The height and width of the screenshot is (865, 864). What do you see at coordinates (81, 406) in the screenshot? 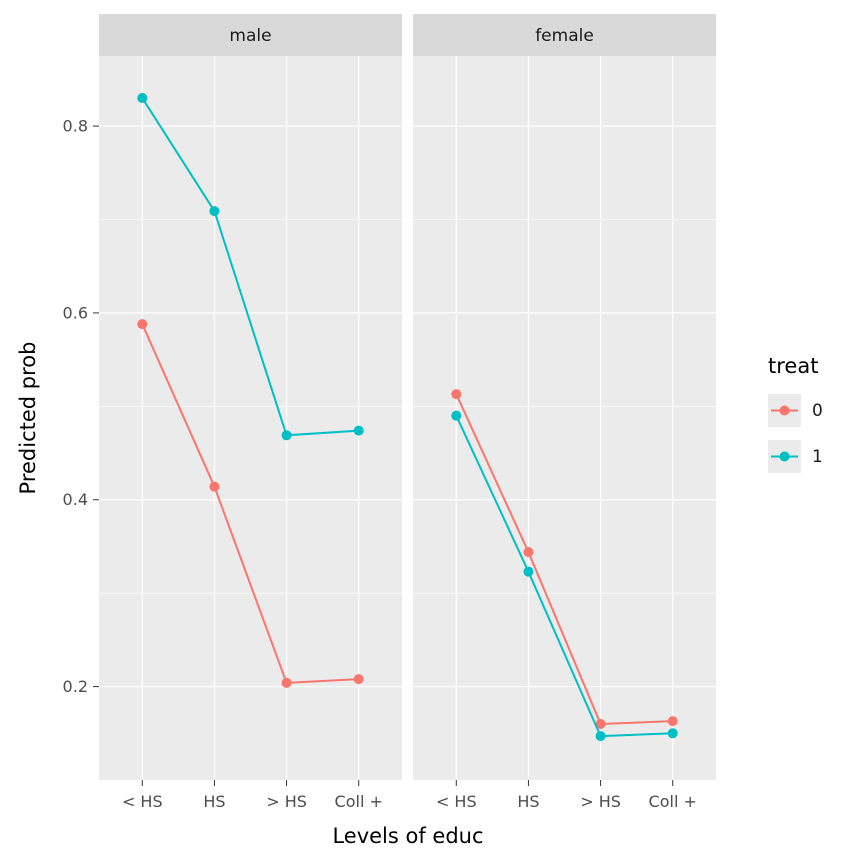
I see `y-axis: 0.2 0.4 0.6 0.8` at bounding box center [81, 406].